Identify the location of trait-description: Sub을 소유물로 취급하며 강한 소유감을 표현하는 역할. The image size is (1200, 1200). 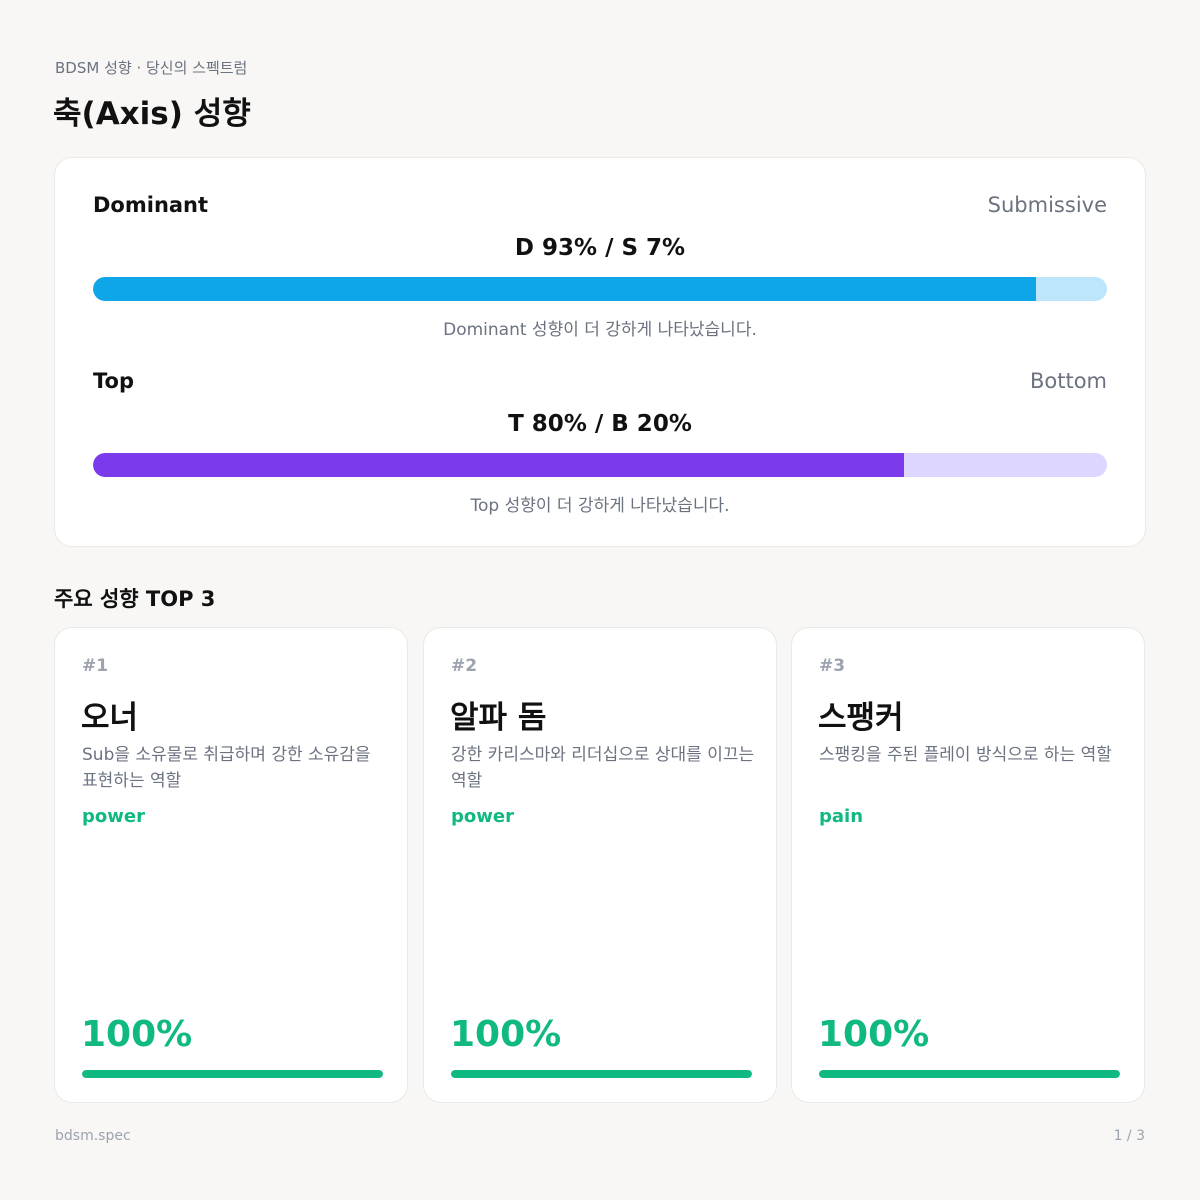
(226, 768).